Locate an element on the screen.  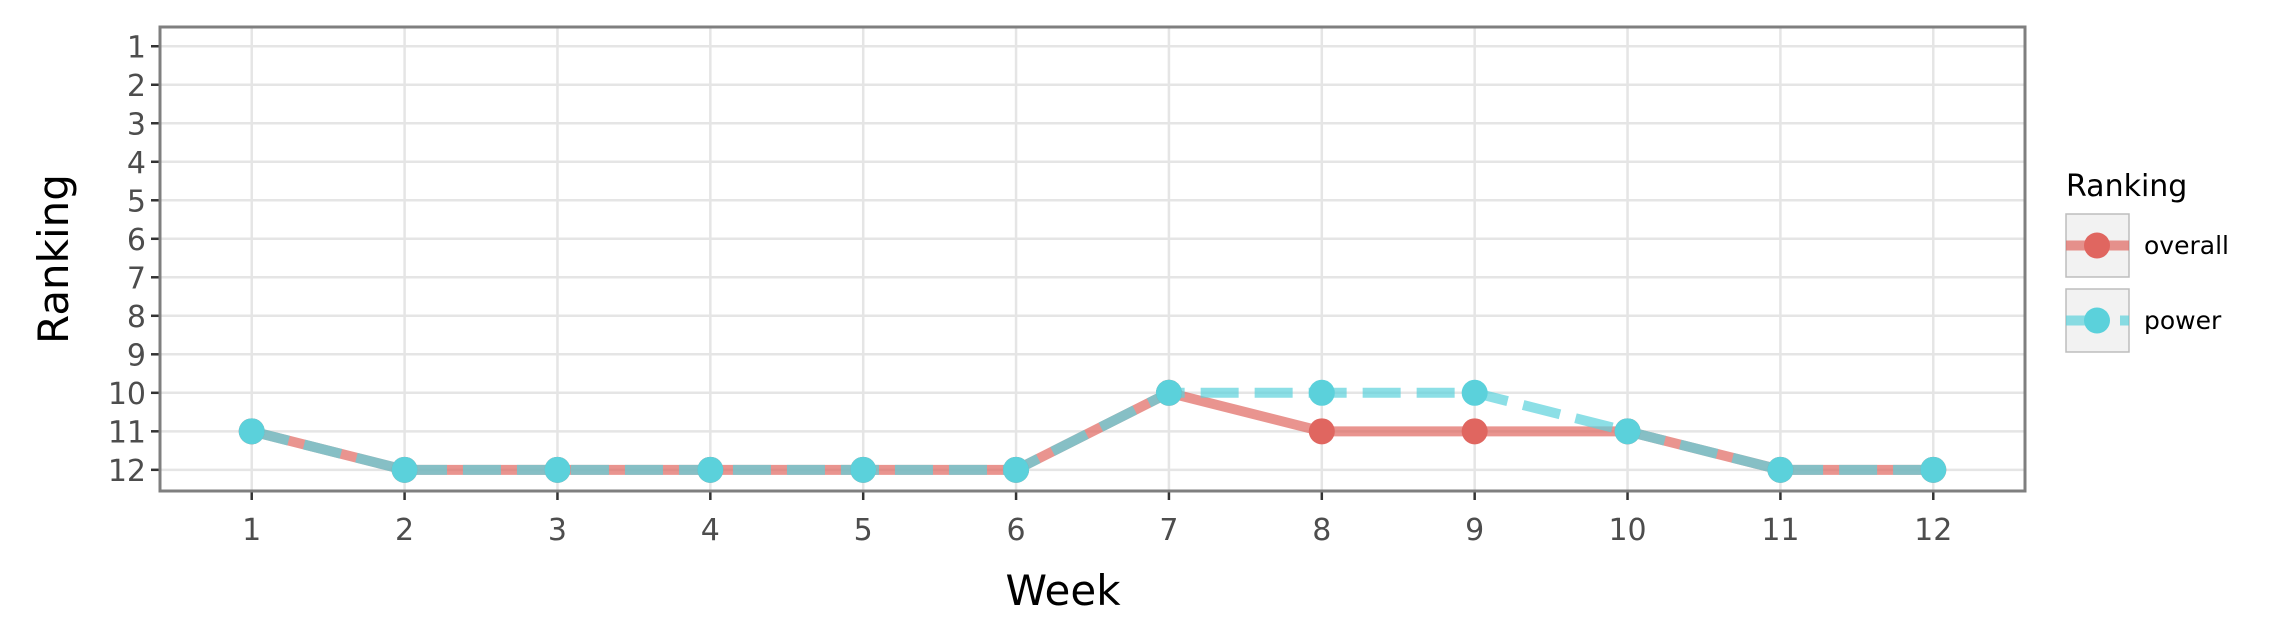
y-tick-label: 8 is located at coordinates (136, 317).